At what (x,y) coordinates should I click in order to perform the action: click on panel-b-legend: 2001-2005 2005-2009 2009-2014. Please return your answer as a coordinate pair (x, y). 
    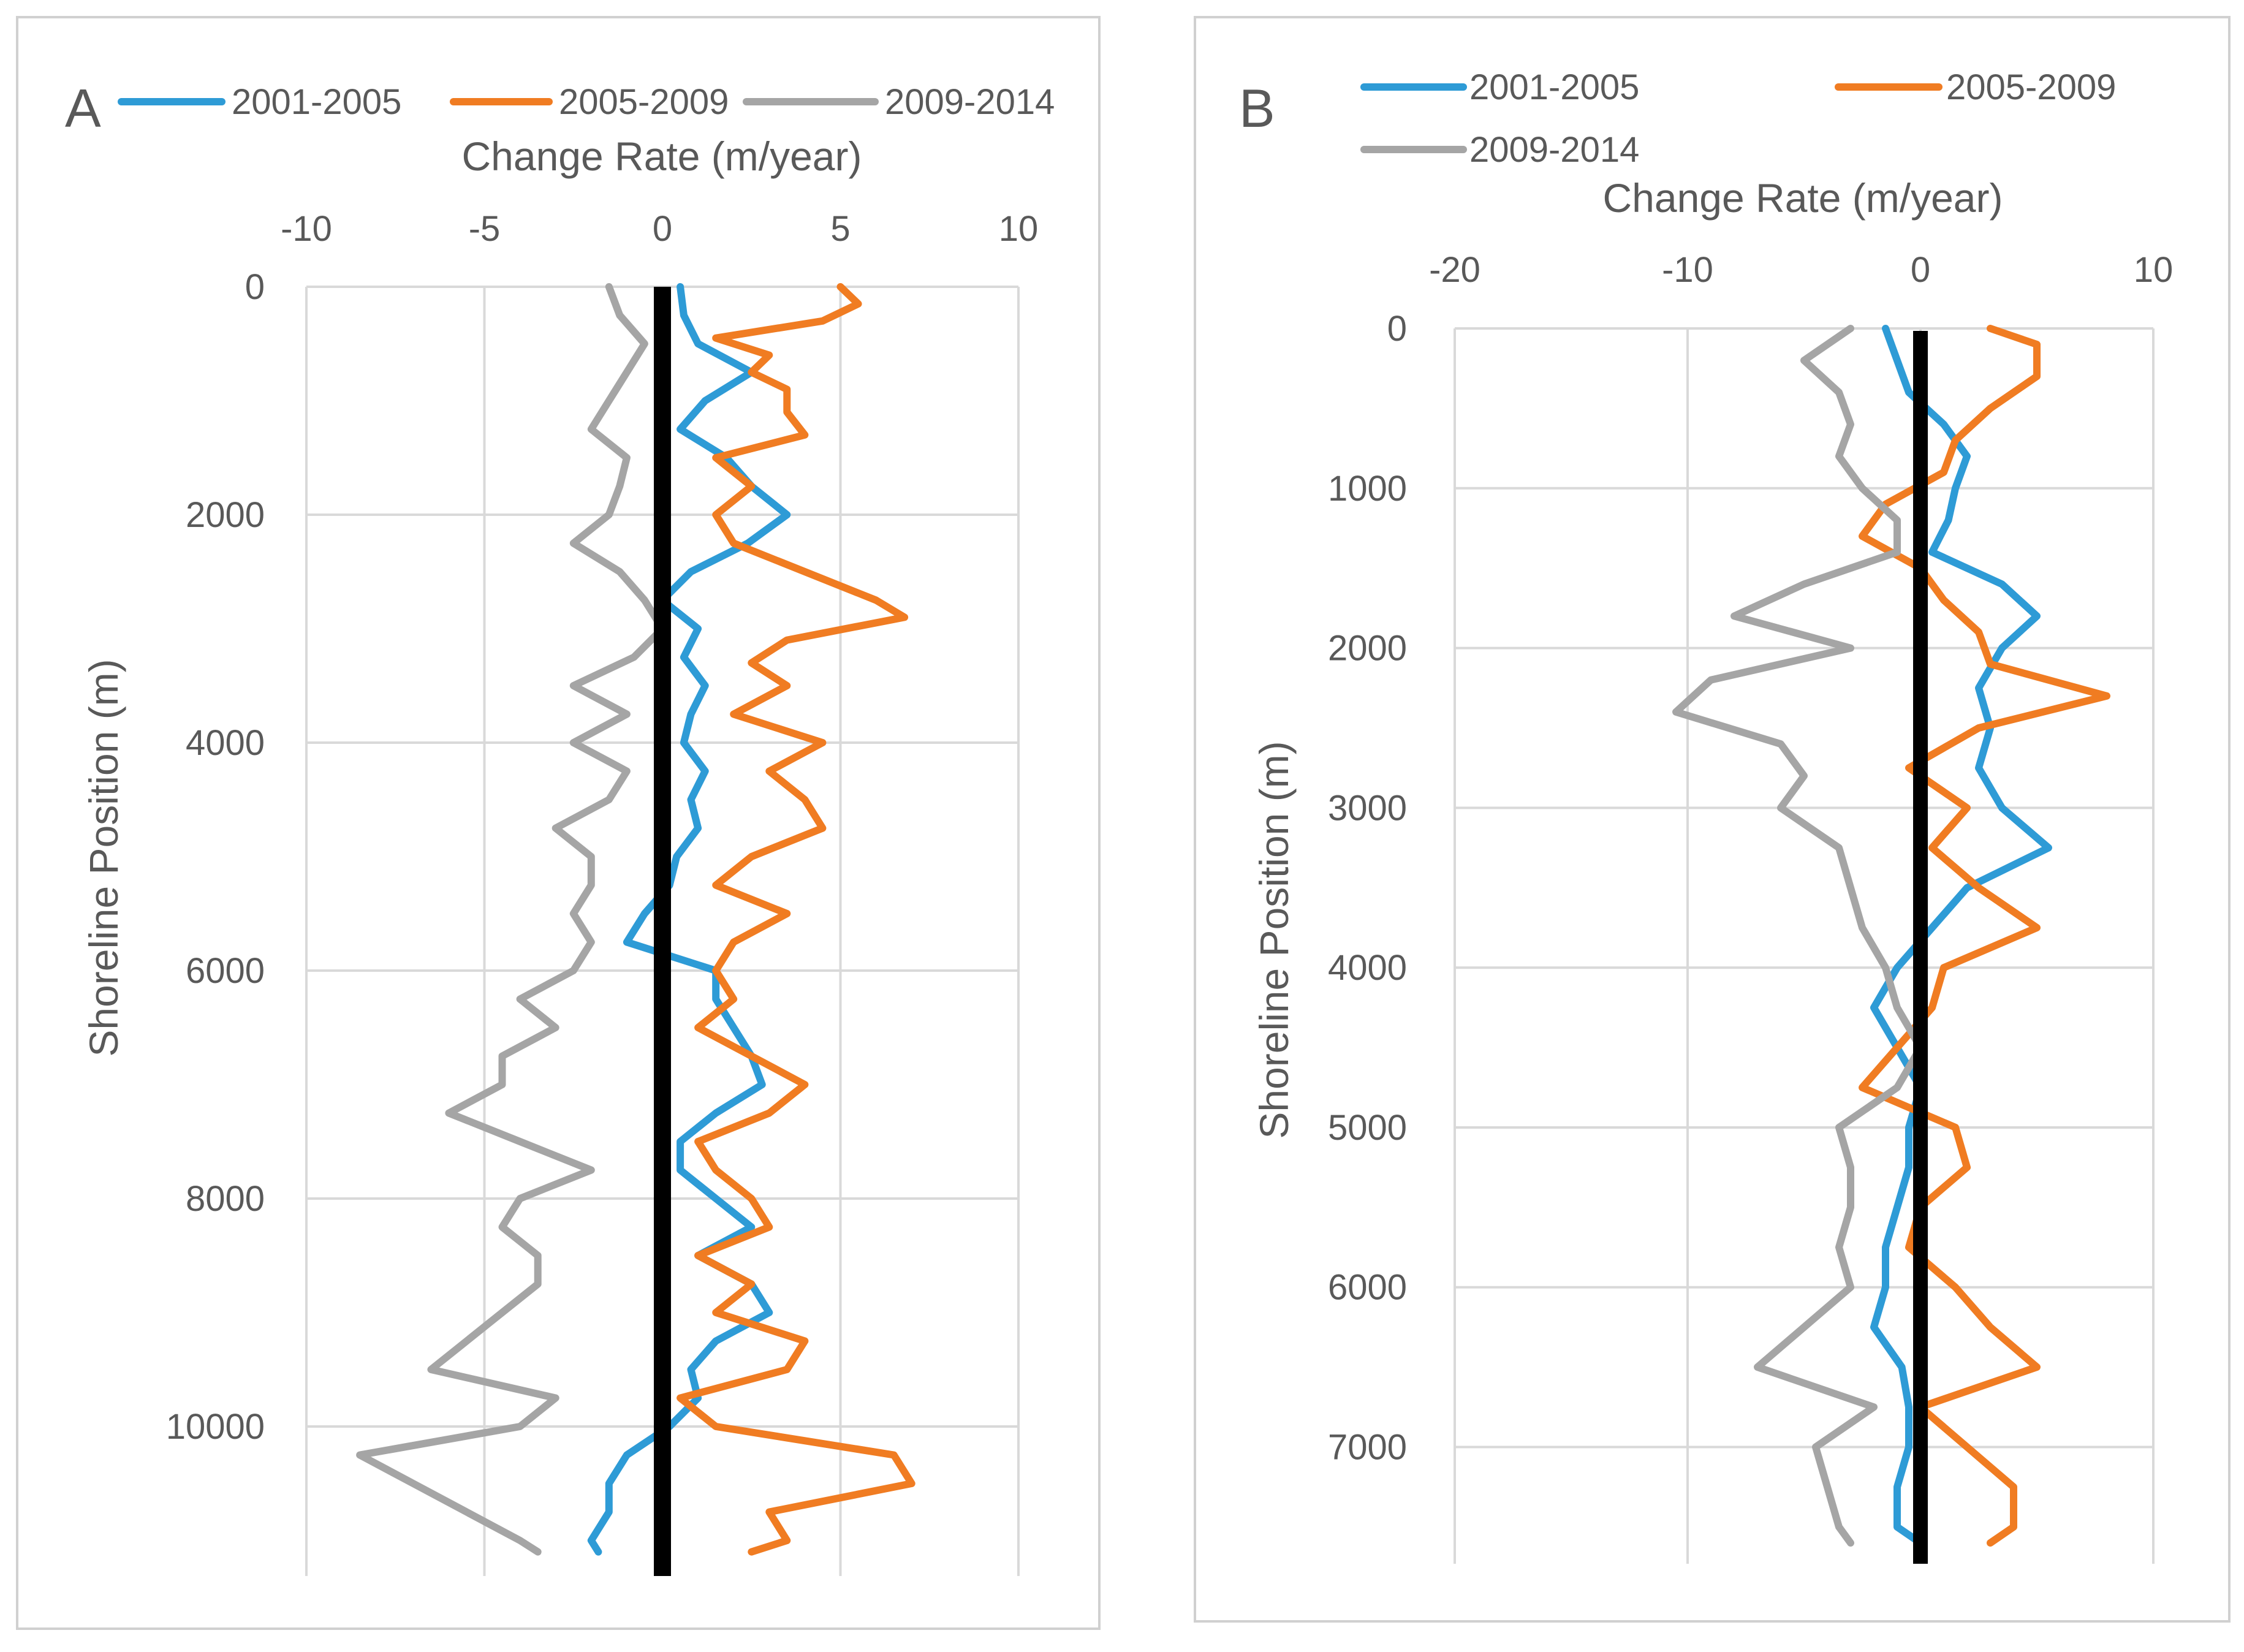
    Looking at the image, I should click on (1738, 118).